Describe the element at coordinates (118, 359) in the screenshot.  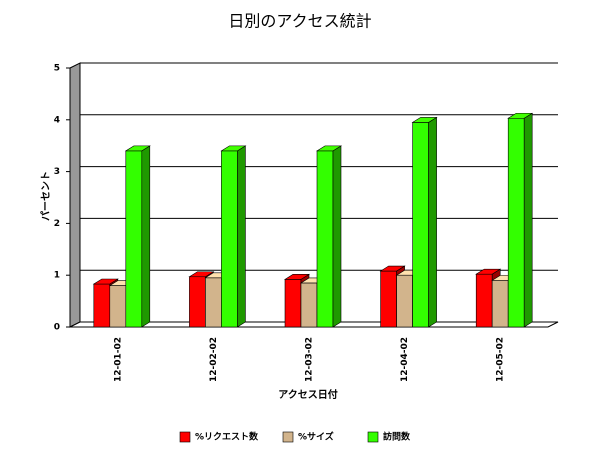
I see `x-tick-label: 12-01-02` at that location.